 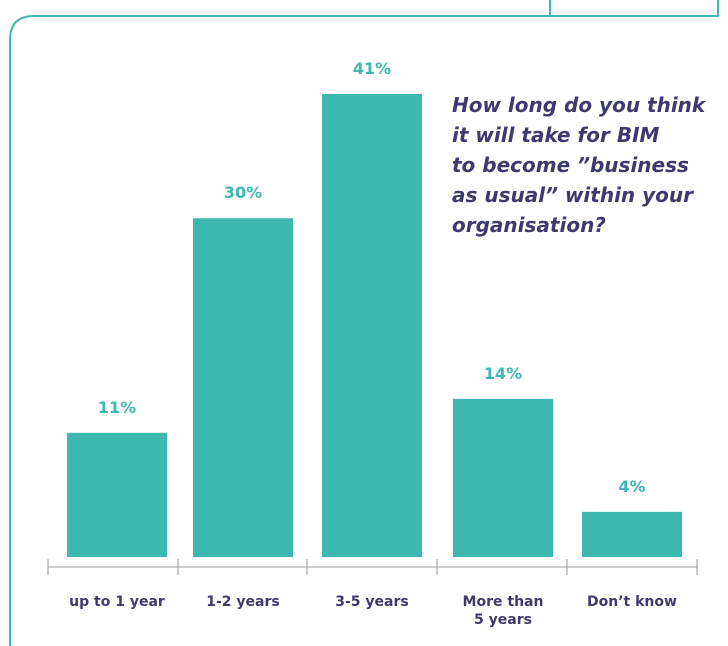 I want to click on value-label: 30%, so click(x=243, y=192).